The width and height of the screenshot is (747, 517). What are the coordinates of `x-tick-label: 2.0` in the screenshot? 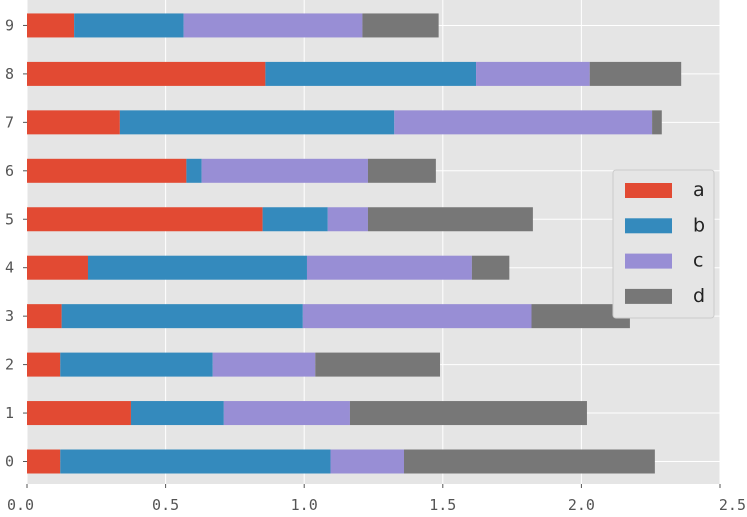 It's located at (581, 505).